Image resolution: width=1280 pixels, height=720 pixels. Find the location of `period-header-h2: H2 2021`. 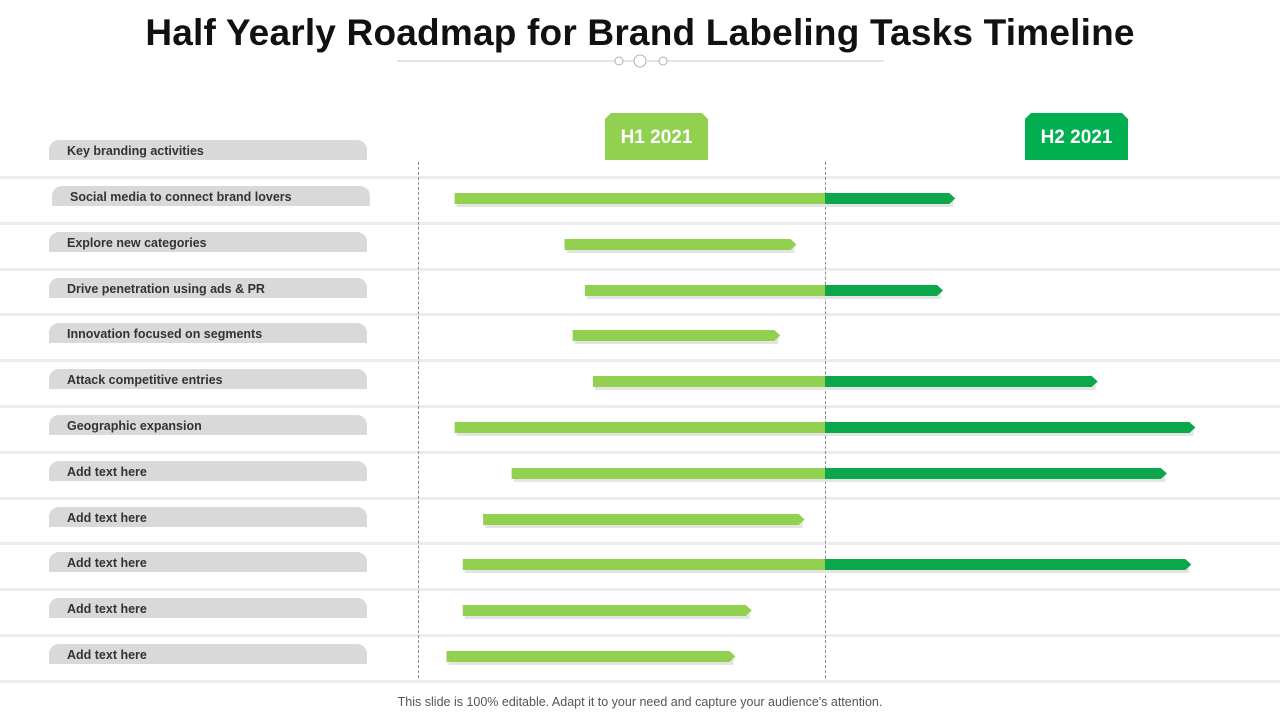

period-header-h2: H2 2021 is located at coordinates (1076, 136).